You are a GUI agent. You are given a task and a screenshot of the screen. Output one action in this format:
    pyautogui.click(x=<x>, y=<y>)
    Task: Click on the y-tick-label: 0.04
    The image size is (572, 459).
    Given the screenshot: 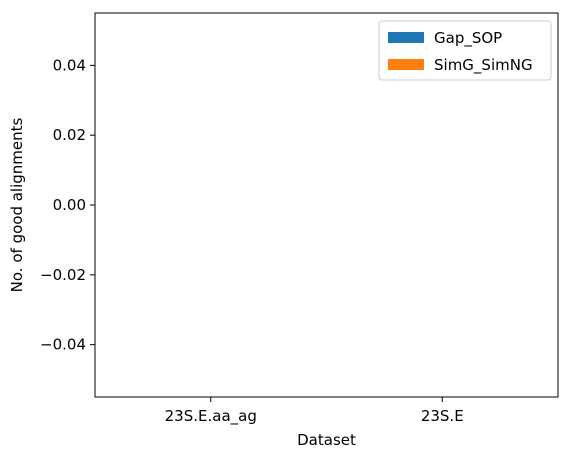 What is the action you would take?
    pyautogui.click(x=69, y=65)
    